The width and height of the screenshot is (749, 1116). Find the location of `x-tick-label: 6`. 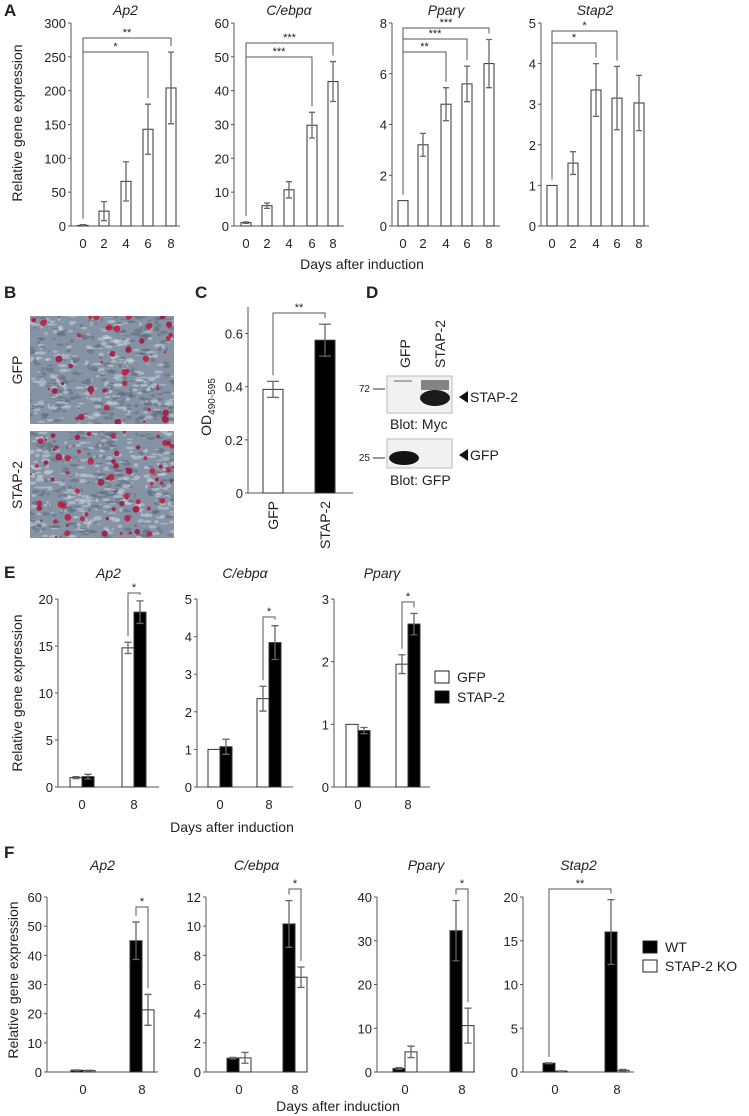

x-tick-label: 6 is located at coordinates (147, 243).